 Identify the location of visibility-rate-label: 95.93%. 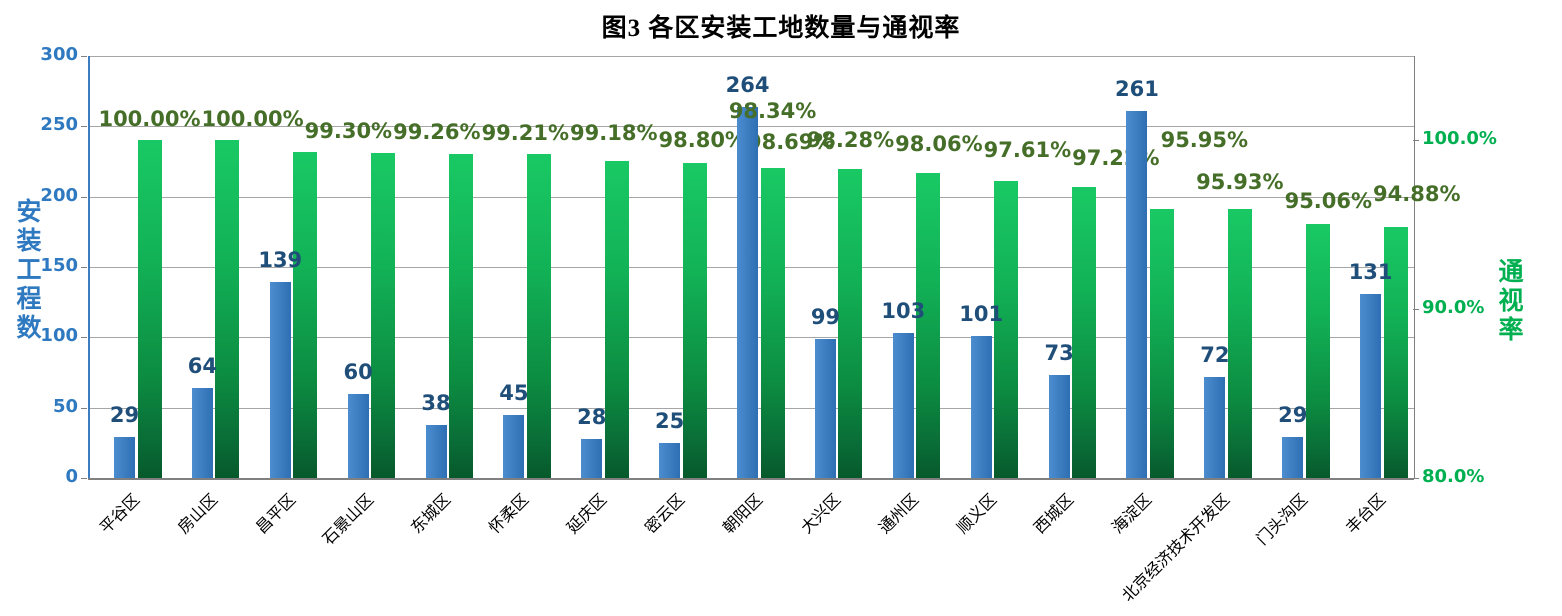
(1240, 182).